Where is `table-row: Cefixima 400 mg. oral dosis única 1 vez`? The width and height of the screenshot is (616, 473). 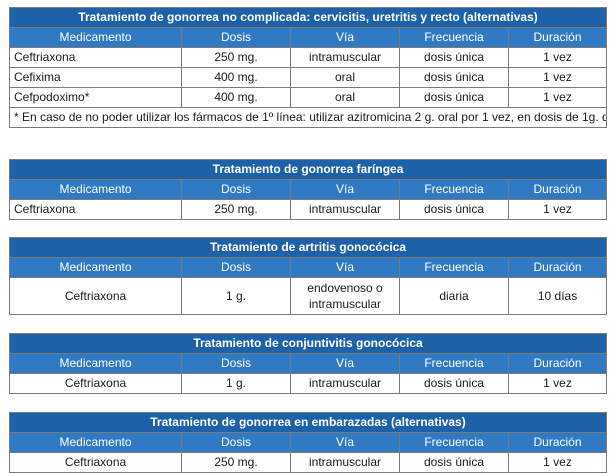 table-row: Cefixima 400 mg. oral dosis única 1 vez is located at coordinates (308, 77).